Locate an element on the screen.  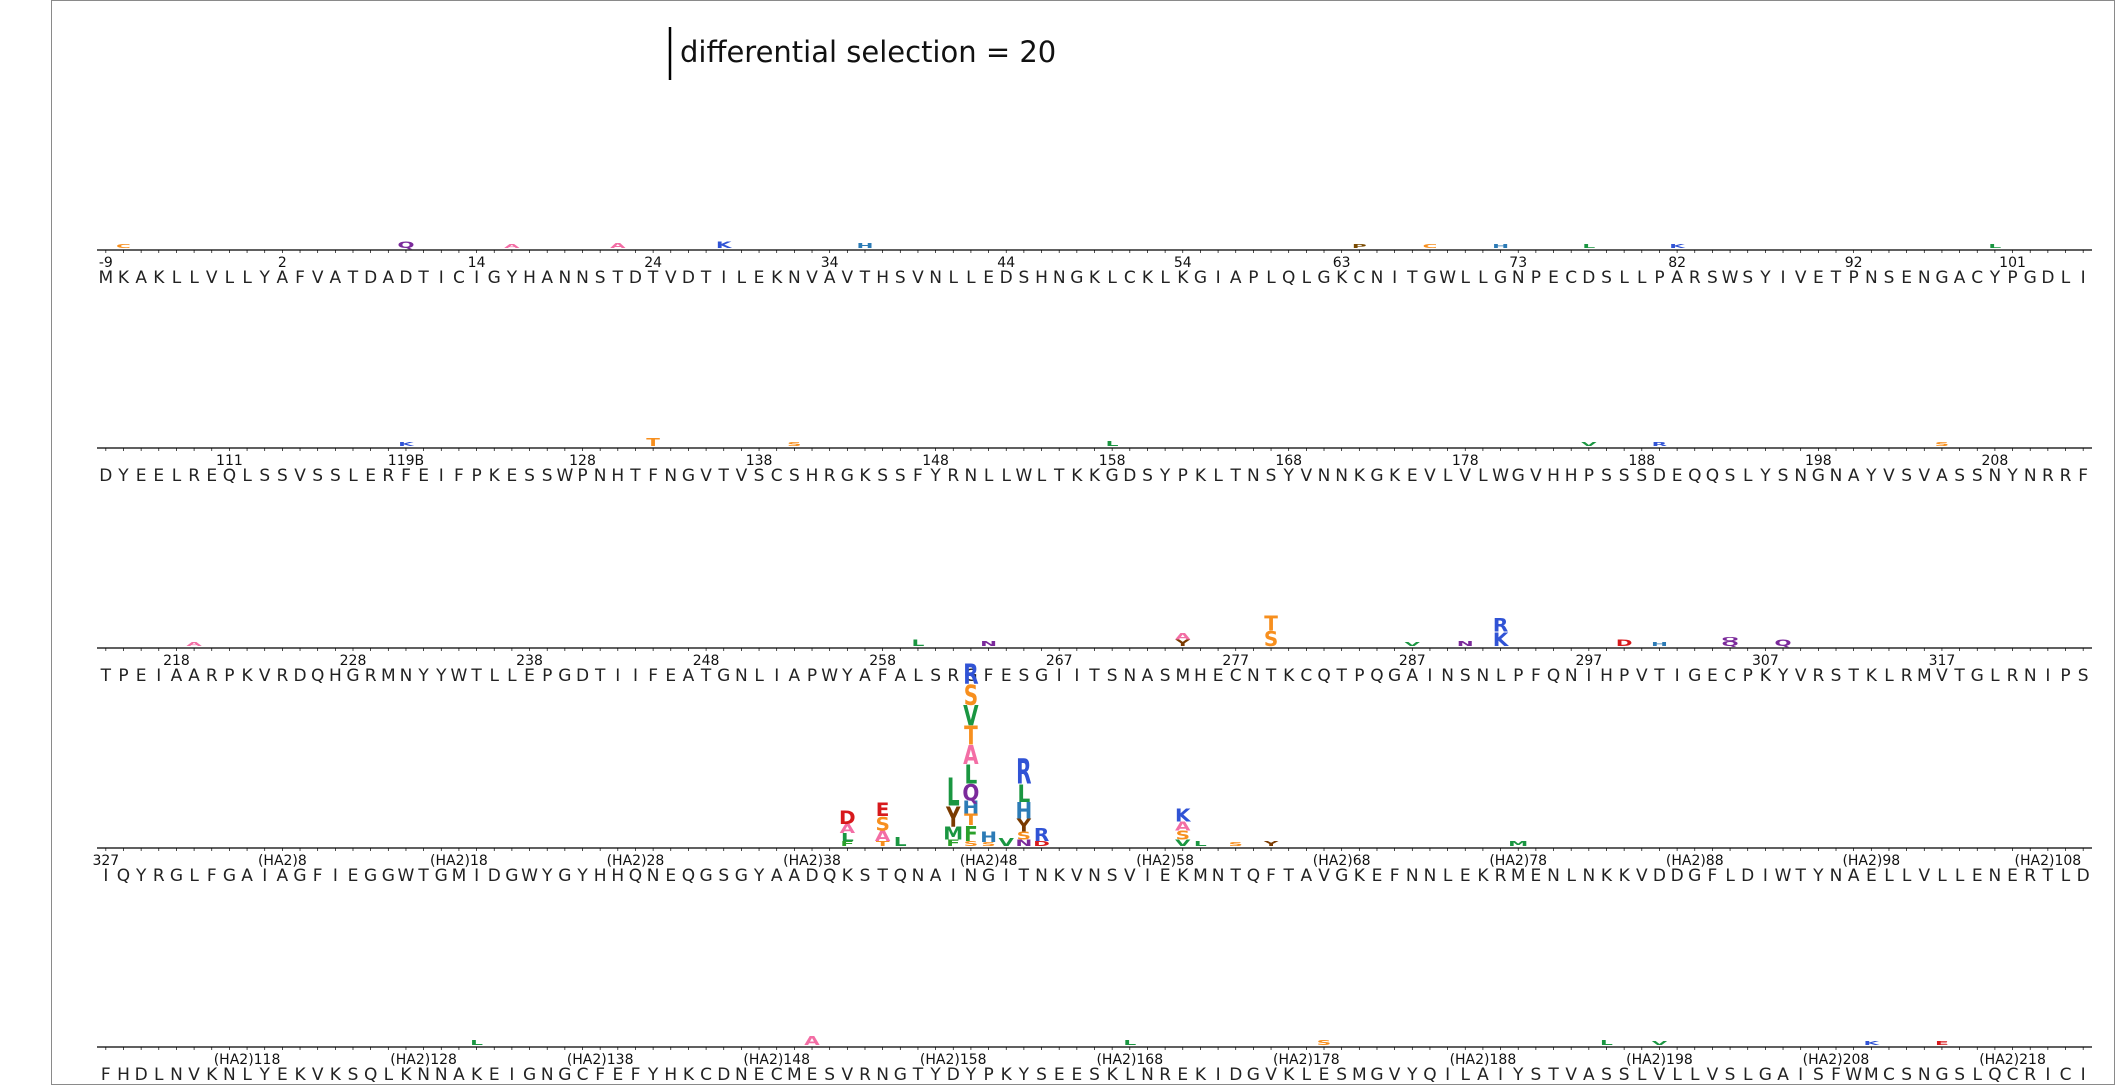
logo-letter: N is located at coordinates (1465, 644).